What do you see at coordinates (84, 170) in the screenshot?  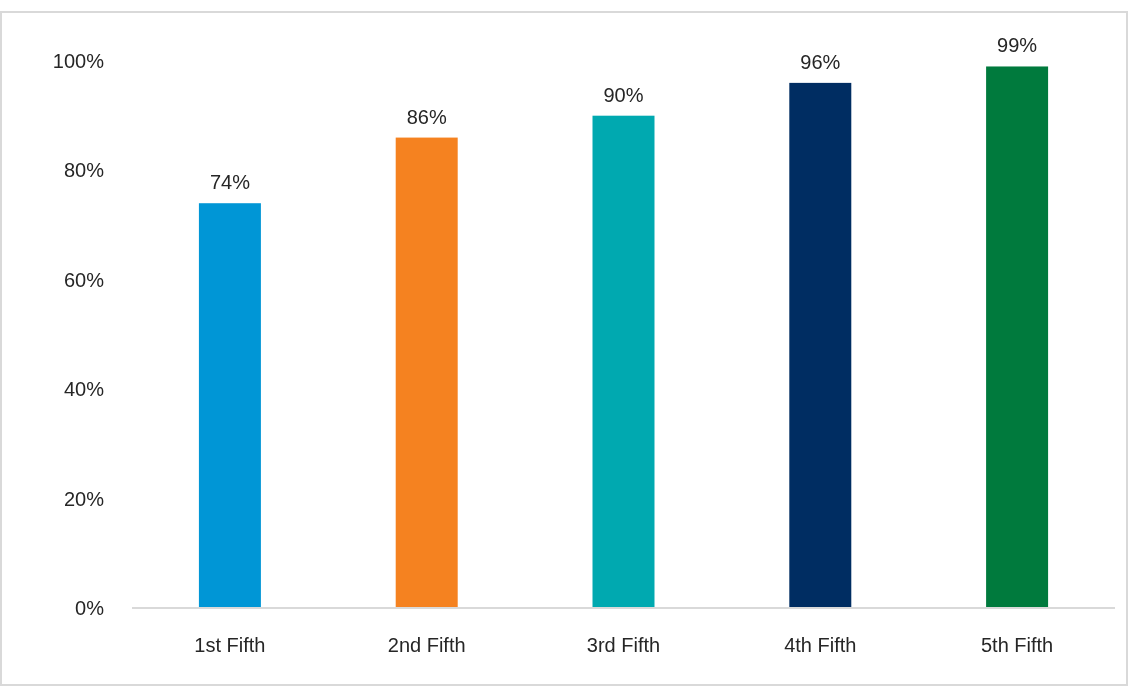 I see `y-tick-label: 80%` at bounding box center [84, 170].